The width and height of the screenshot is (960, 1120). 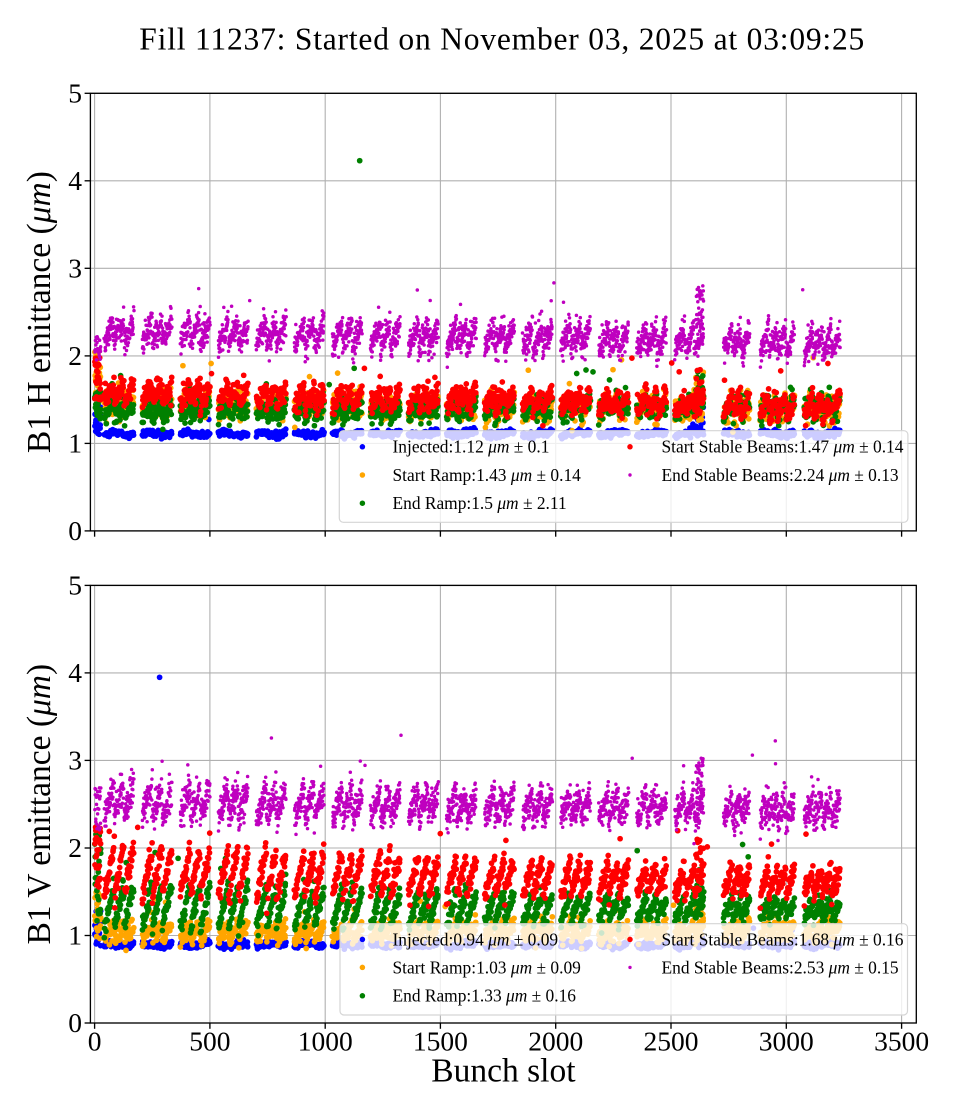 I want to click on svg-text: 3500, so click(x=901, y=1040).